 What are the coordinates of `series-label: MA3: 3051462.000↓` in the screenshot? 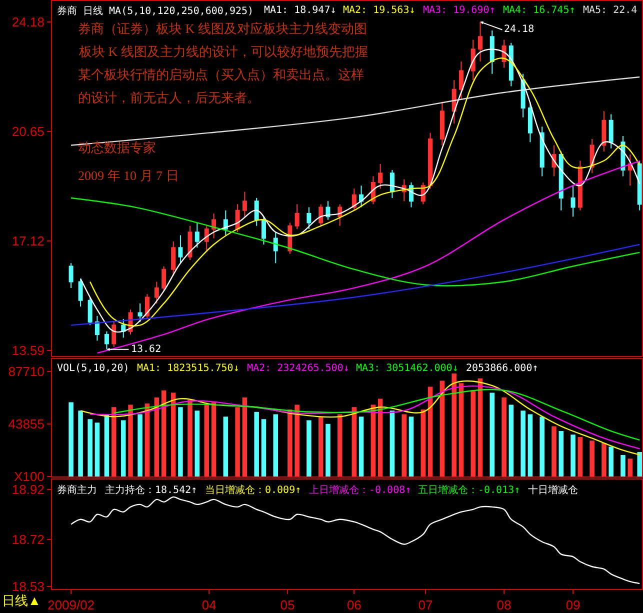 It's located at (407, 368).